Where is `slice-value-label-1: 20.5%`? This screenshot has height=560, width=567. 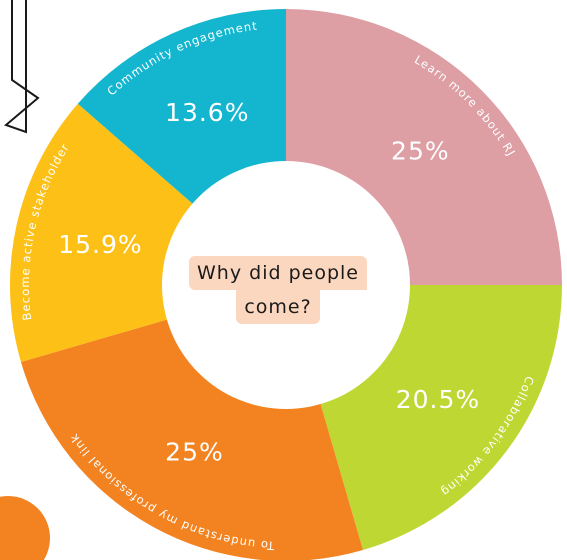 slice-value-label-1: 20.5% is located at coordinates (438, 399).